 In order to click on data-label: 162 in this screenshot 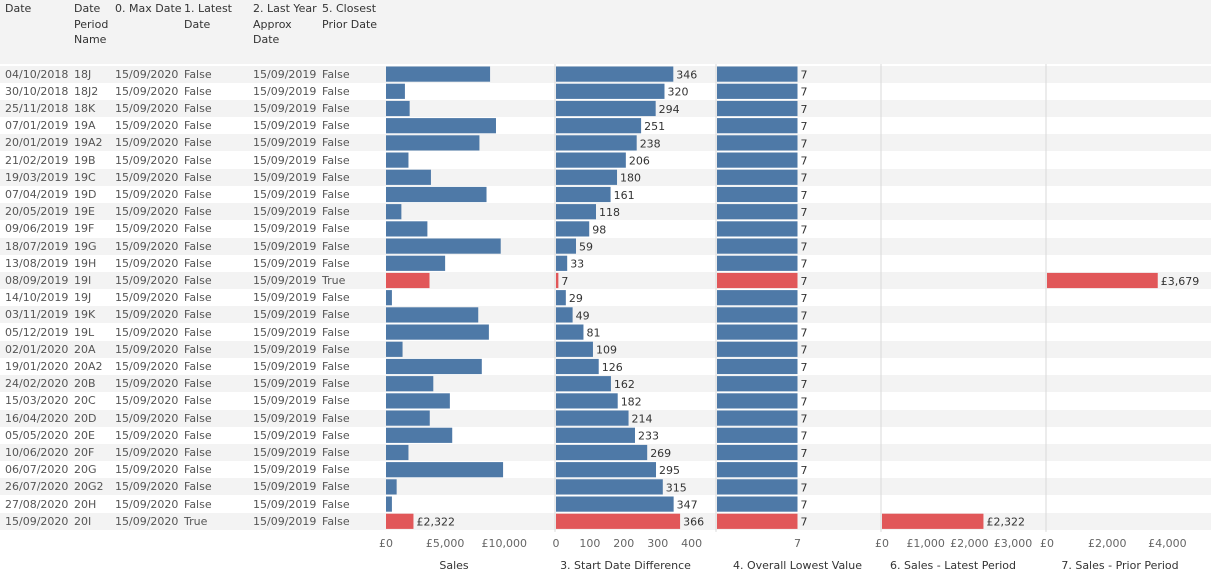, I will do `click(624, 384)`.